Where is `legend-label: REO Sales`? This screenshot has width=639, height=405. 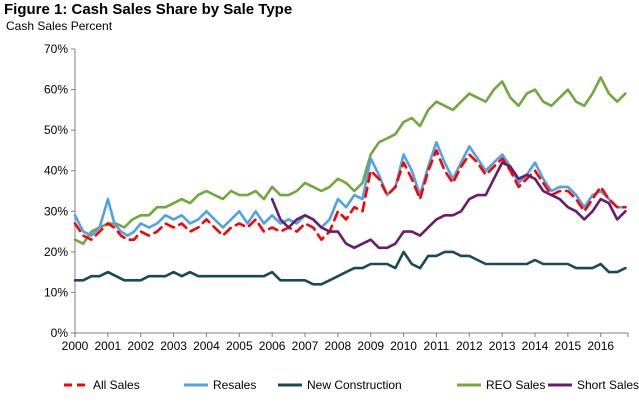 legend-label: REO Sales is located at coordinates (515, 385).